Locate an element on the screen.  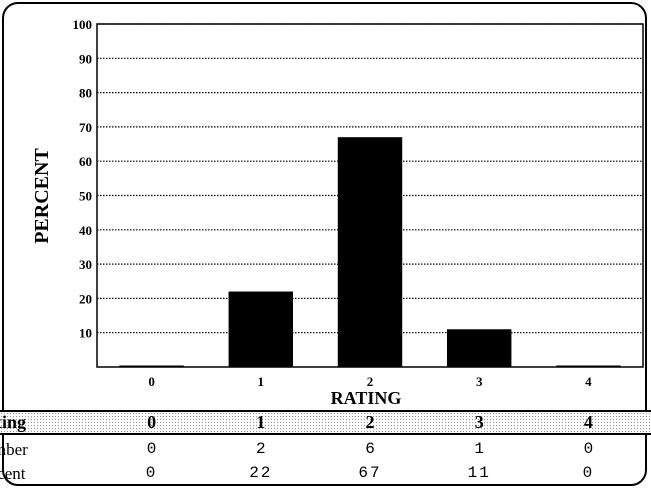
y-axis-label: PERCENT is located at coordinates (42, 196).